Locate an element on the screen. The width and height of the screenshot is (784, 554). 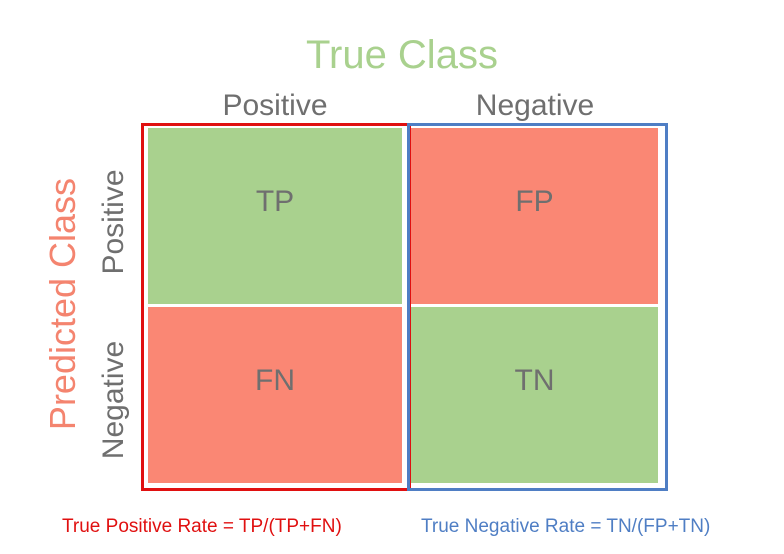
cell-false-negative: FN is located at coordinates (275, 395).